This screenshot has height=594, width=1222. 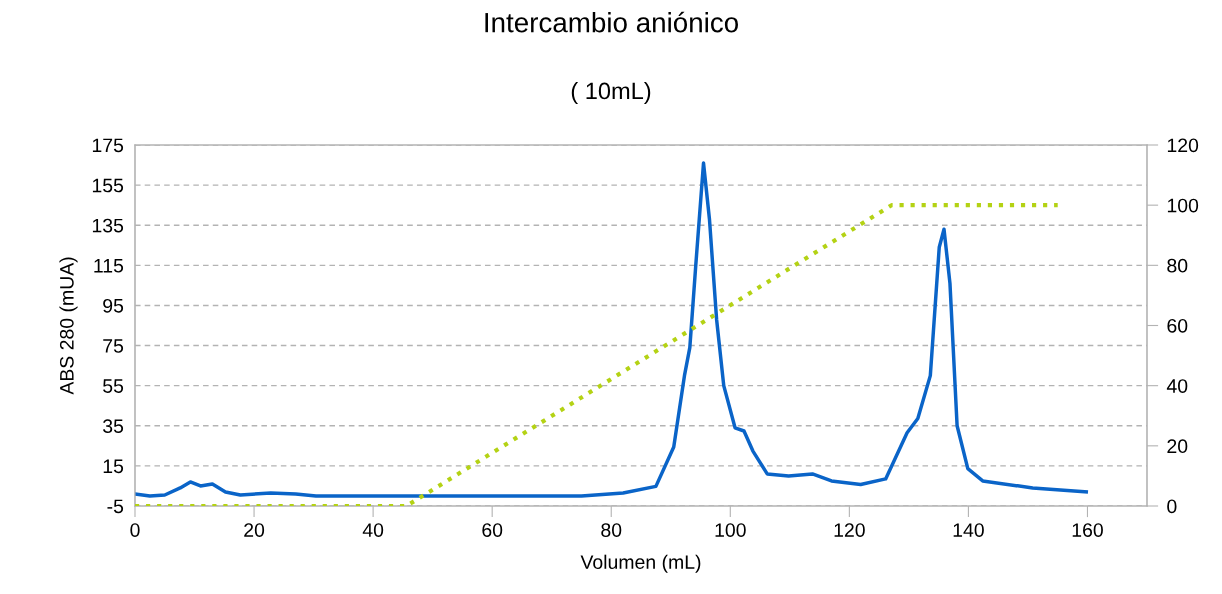 I want to click on x-tick-label: 20, so click(x=254, y=530).